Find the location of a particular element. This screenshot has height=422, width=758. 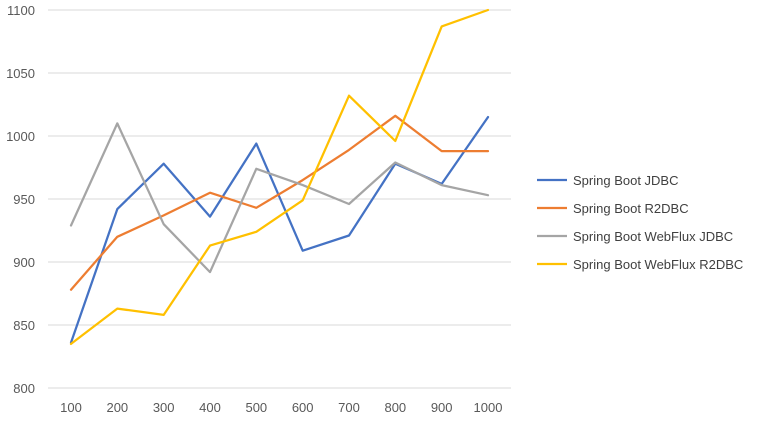

legend-label-1: Spring Boot JDBC is located at coordinates (626, 180).